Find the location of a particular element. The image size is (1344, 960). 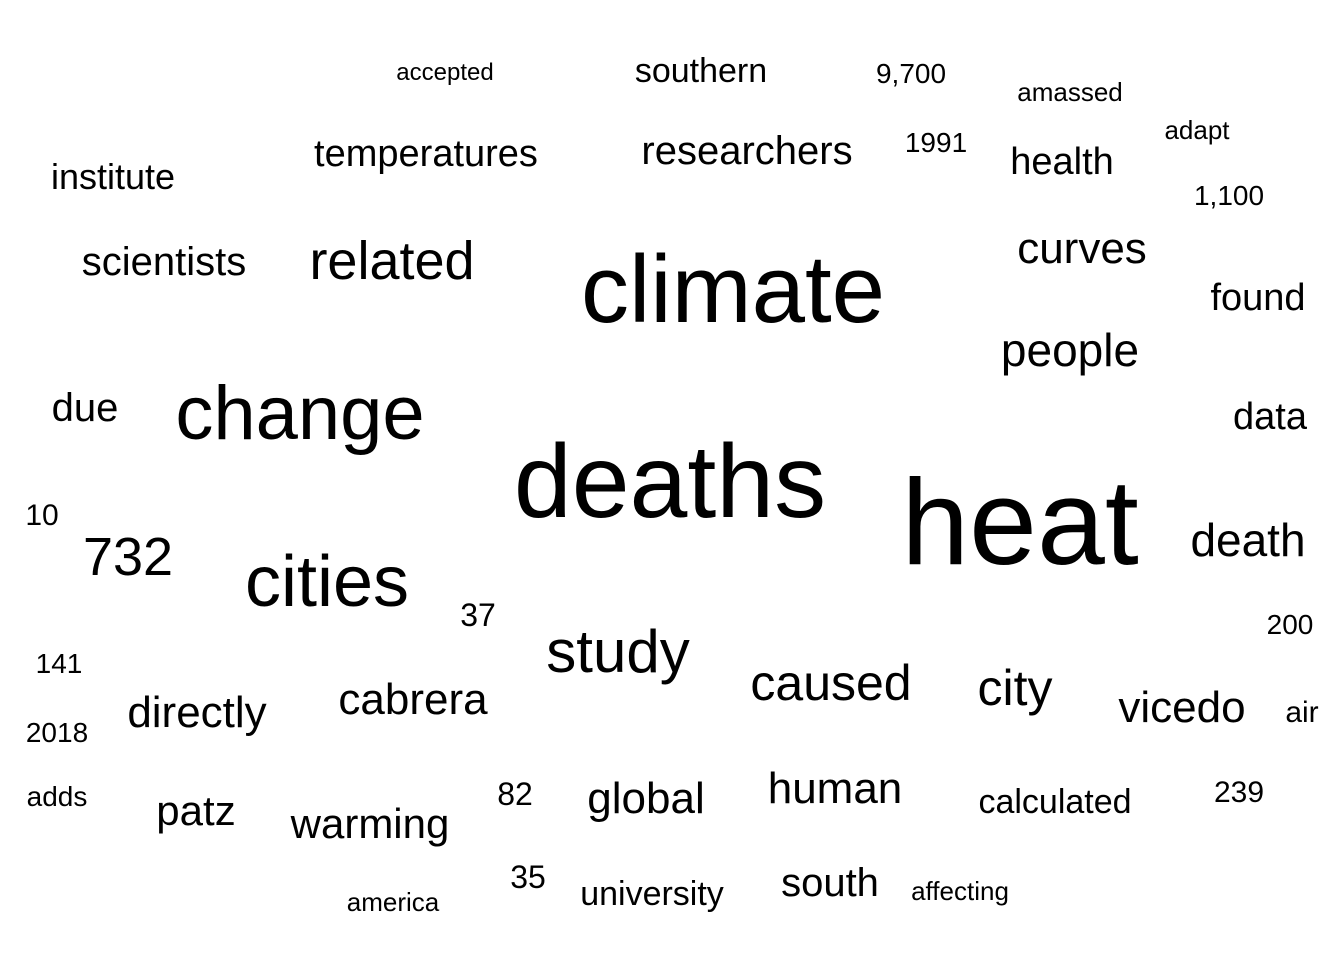

word: amassed is located at coordinates (1070, 92).